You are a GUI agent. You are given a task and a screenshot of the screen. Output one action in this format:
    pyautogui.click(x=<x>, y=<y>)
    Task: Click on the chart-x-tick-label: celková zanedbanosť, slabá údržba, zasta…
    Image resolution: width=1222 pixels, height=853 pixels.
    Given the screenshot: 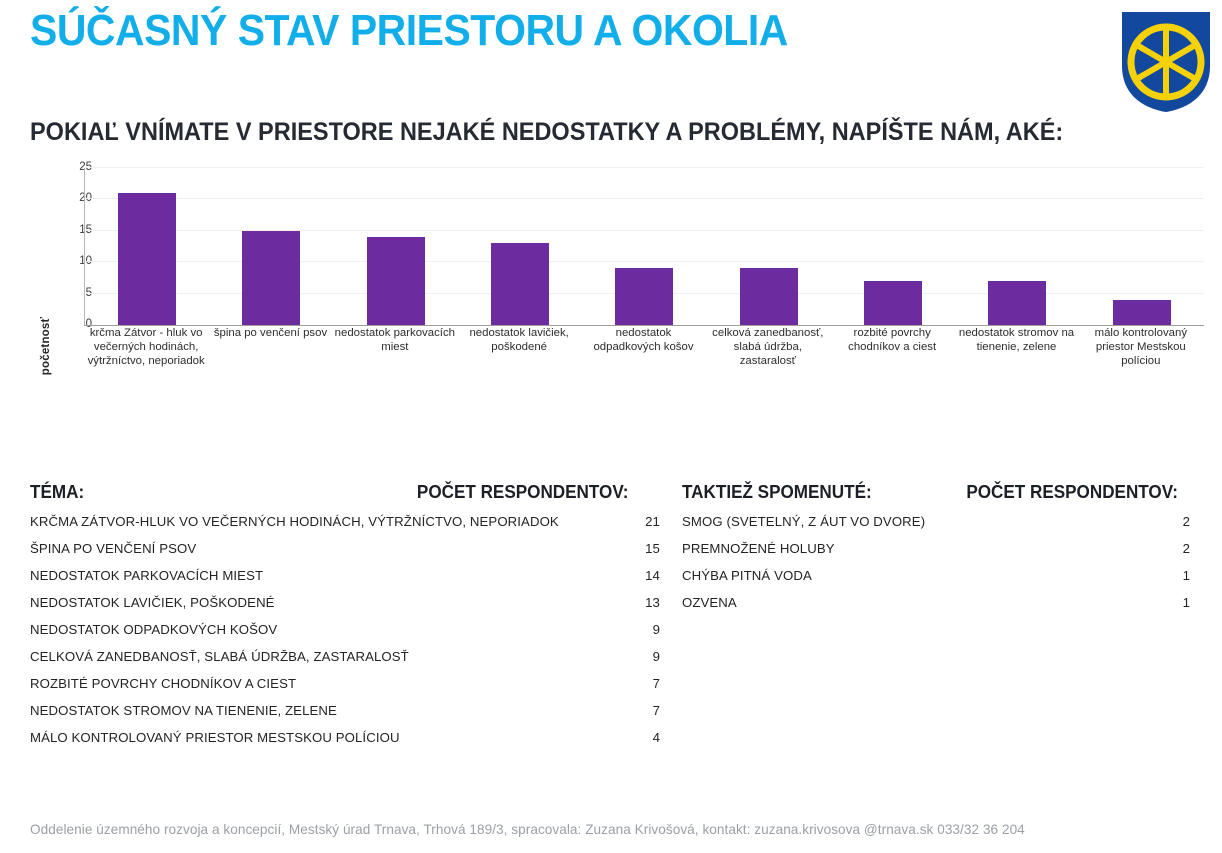 What is the action you would take?
    pyautogui.click(x=768, y=347)
    